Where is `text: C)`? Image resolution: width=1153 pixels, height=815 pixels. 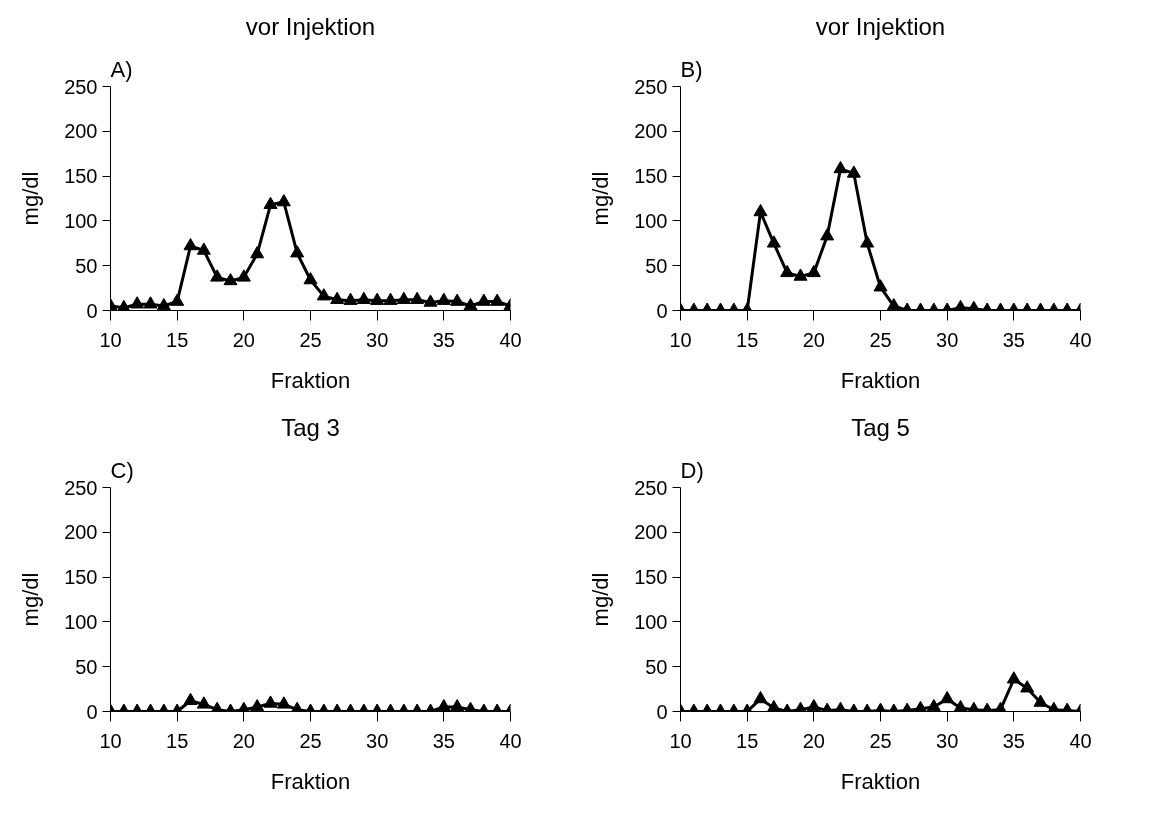
text: C) is located at coordinates (122, 470).